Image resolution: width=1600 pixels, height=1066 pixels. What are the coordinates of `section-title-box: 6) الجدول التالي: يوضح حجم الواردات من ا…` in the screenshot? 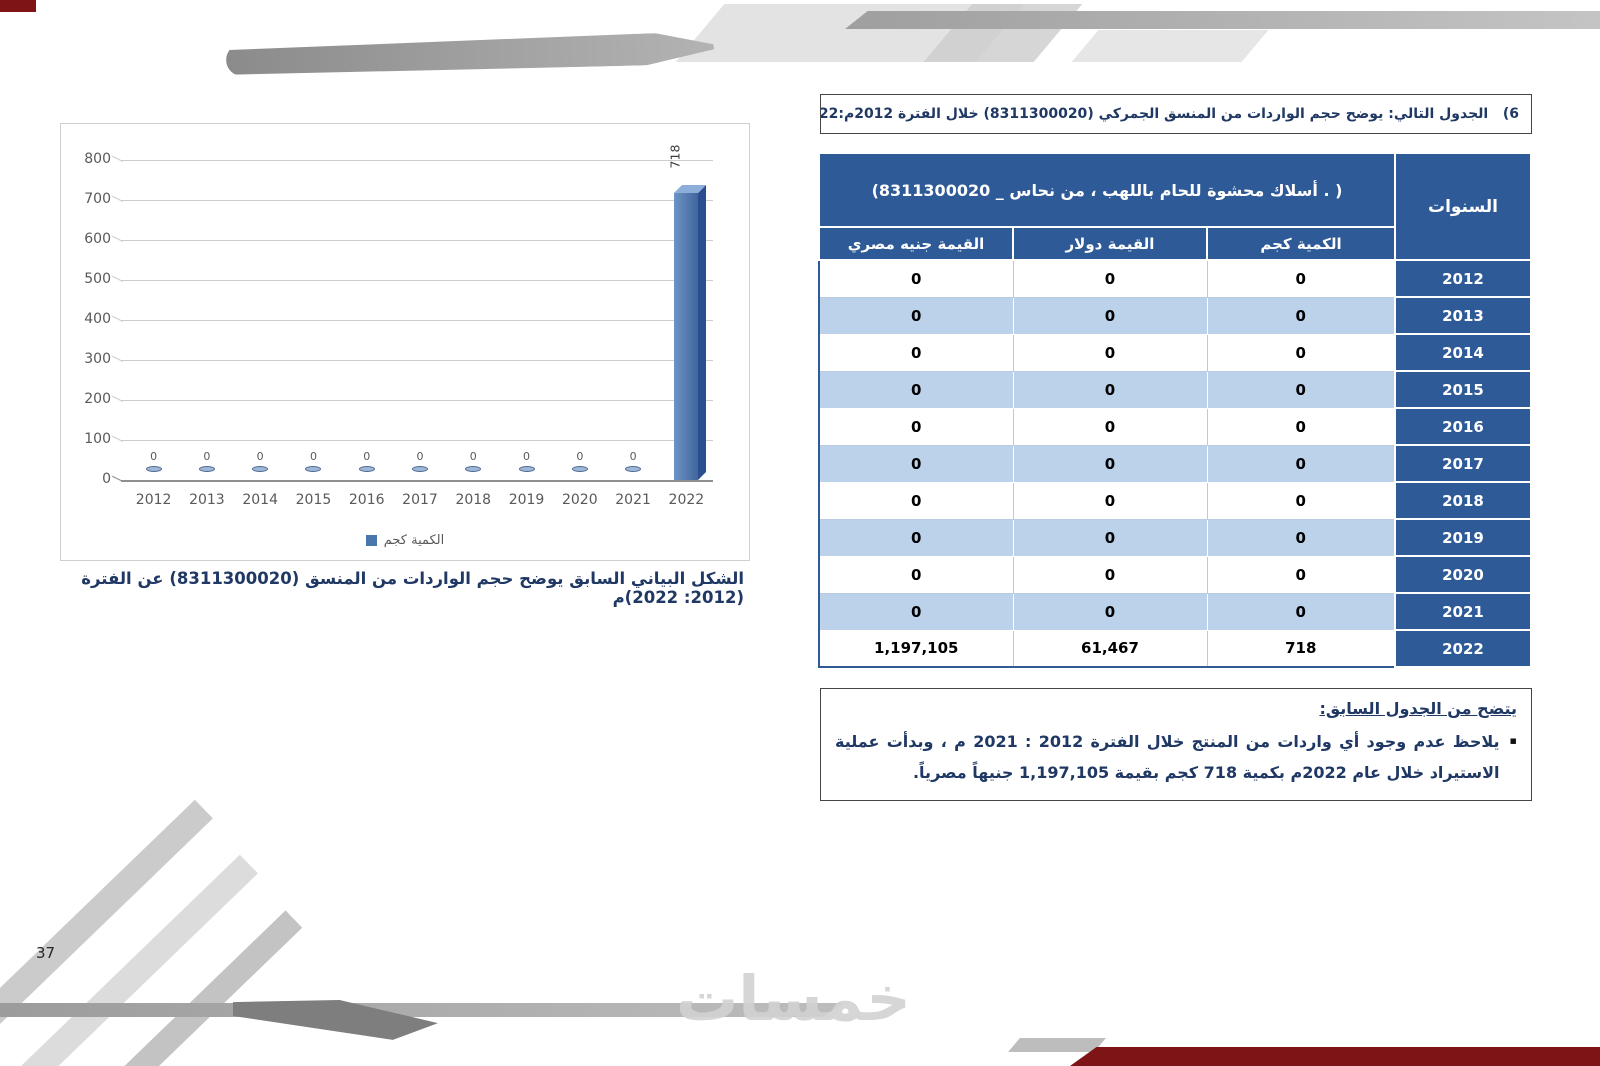 It's located at (1176, 114).